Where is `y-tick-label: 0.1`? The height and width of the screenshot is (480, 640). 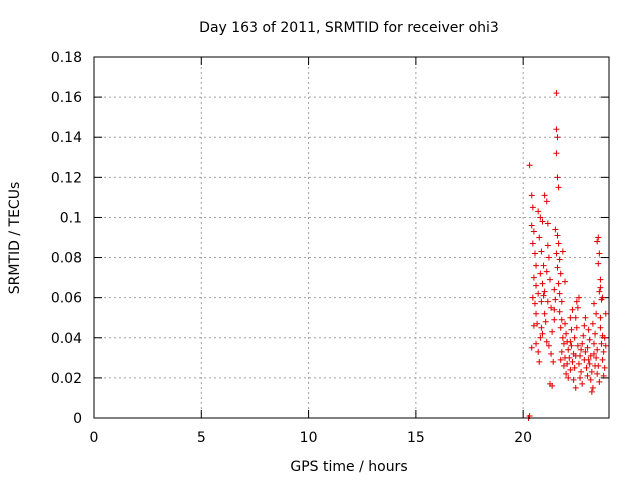
y-tick-label: 0.1 is located at coordinates (71, 218).